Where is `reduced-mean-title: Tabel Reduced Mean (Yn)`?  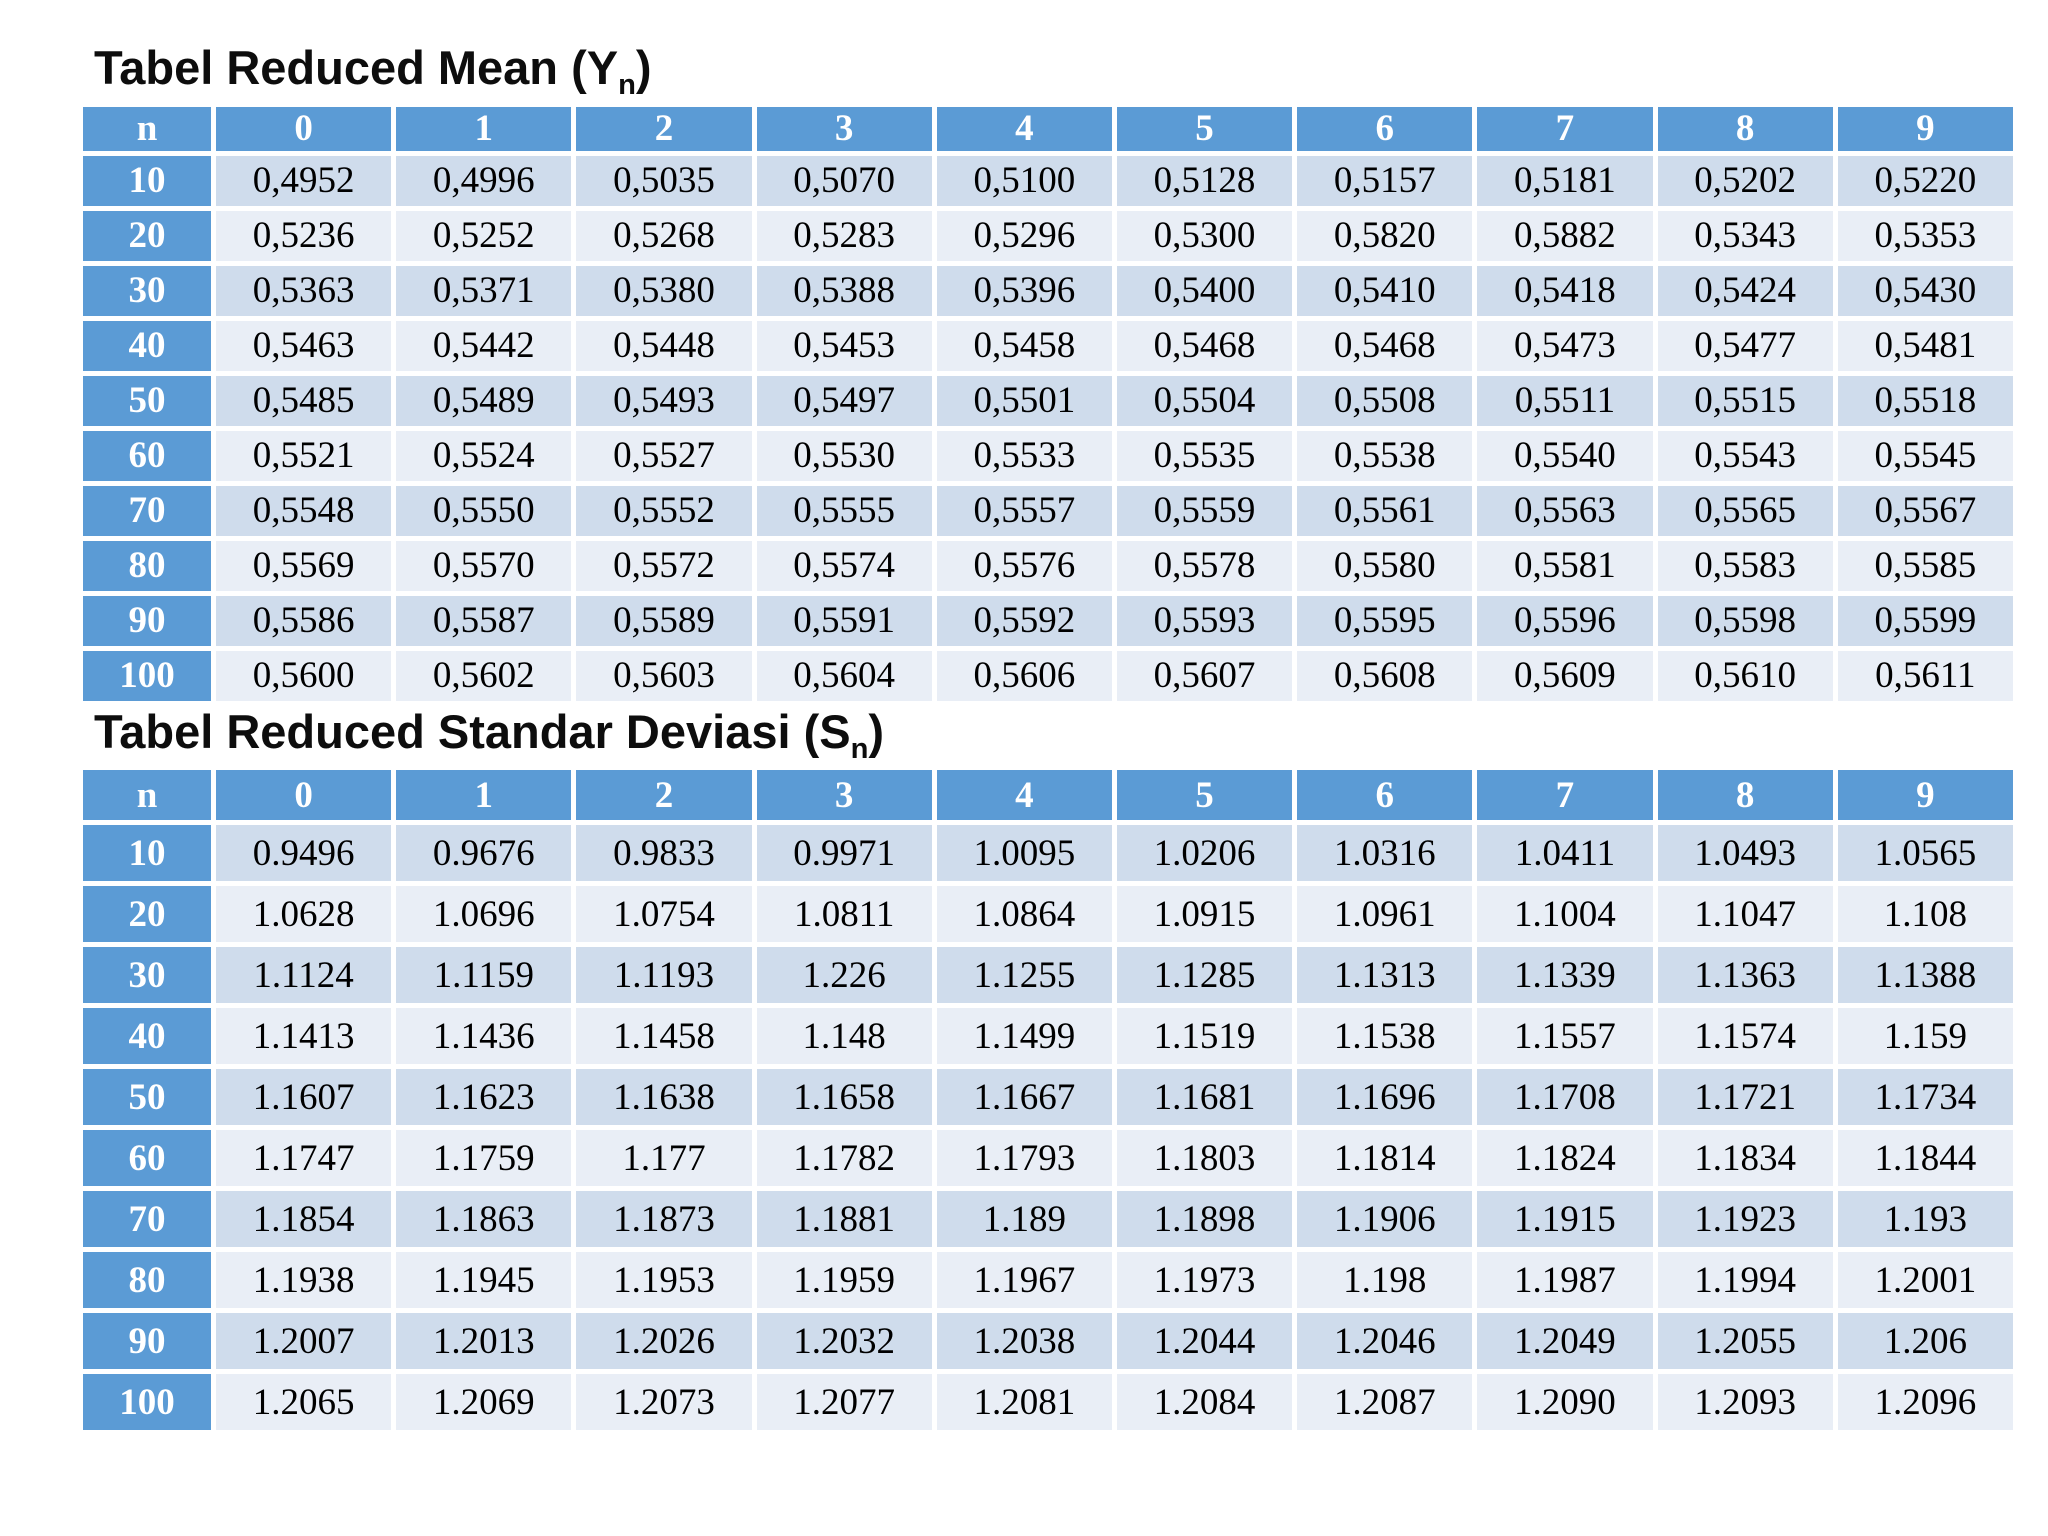 reduced-mean-title: Tabel Reduced Mean (Yn) is located at coordinates (1057, 71).